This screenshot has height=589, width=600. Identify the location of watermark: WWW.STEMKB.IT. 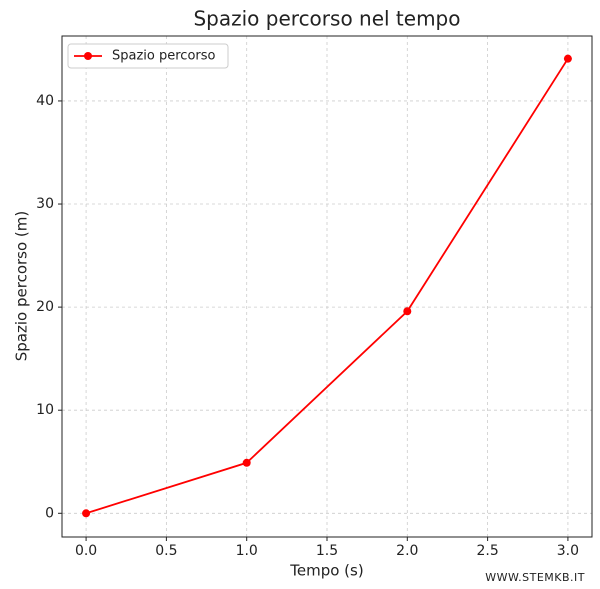
(535, 577).